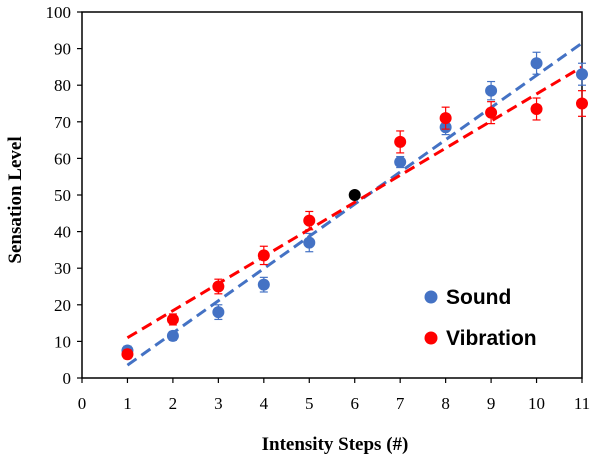 This screenshot has width=599, height=462. What do you see at coordinates (67, 378) in the screenshot?
I see `y-tick-label: 0` at bounding box center [67, 378].